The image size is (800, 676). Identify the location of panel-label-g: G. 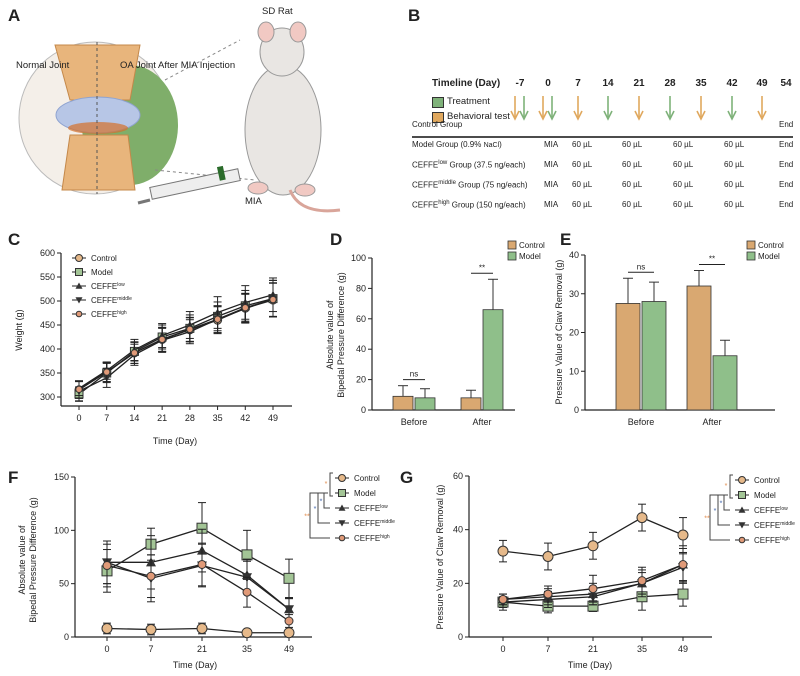
(407, 477).